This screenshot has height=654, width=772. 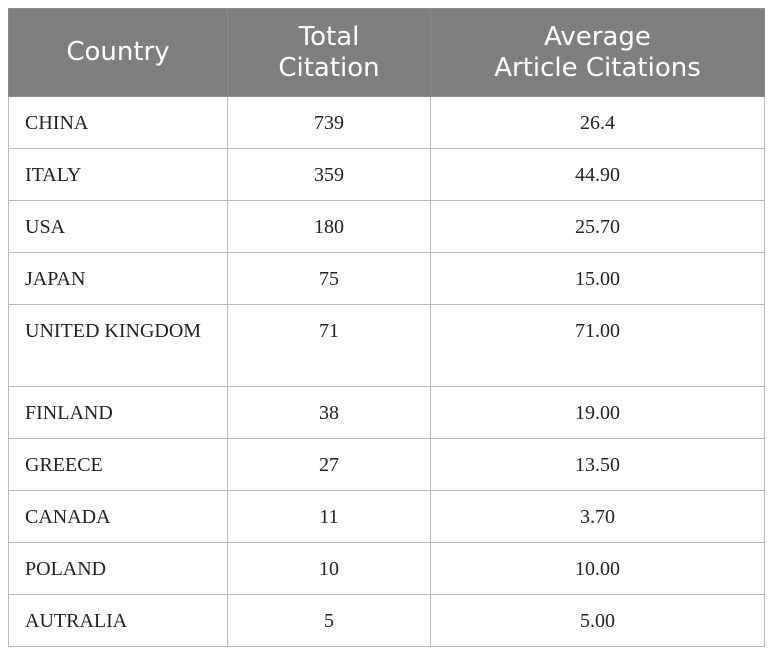 I want to click on cell-total-citation: 38, so click(x=329, y=412).